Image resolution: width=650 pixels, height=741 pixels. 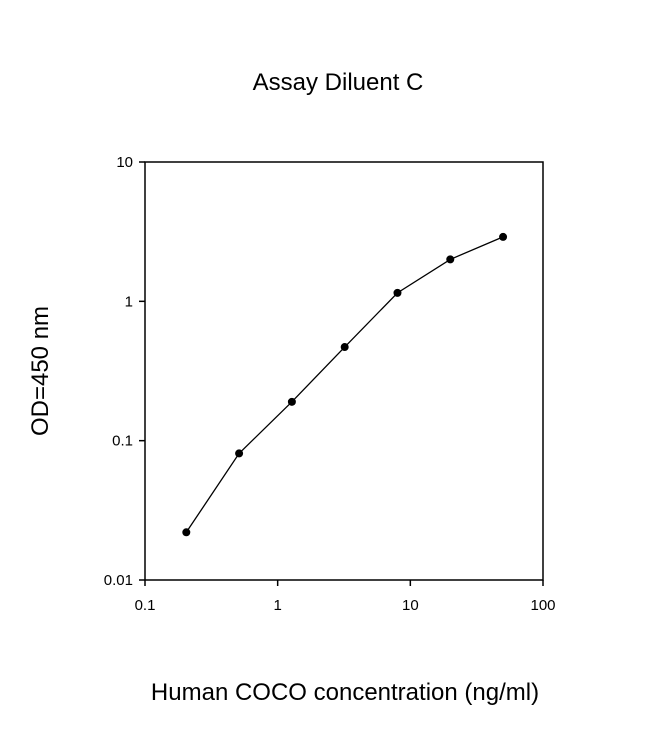 I want to click on y-tick-label: 1, so click(x=129, y=301).